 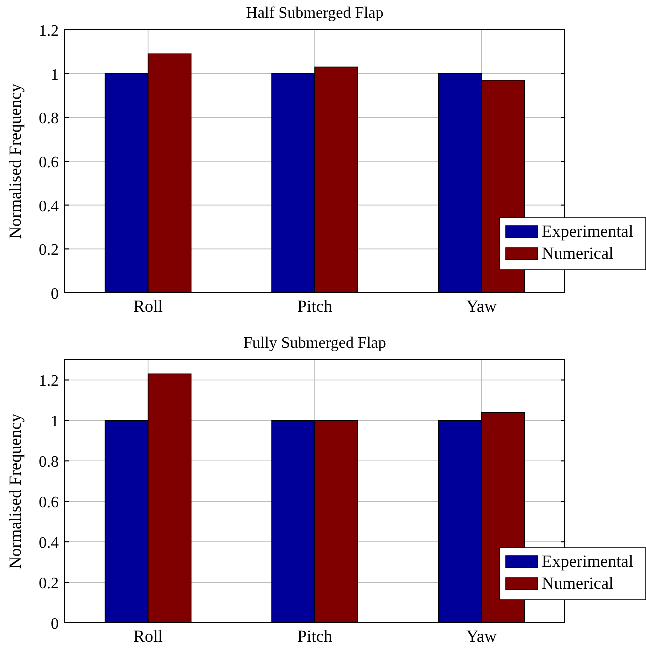 What do you see at coordinates (315, 343) in the screenshot?
I see `chart-title: Fully Submerged Flap` at bounding box center [315, 343].